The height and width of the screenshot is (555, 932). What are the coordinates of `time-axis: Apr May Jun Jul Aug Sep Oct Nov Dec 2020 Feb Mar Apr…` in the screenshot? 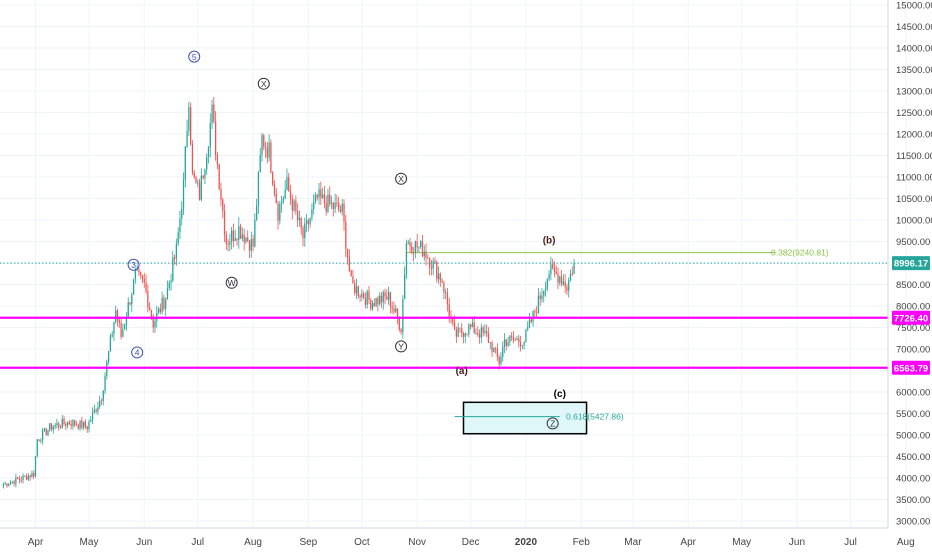 It's located at (457, 537).